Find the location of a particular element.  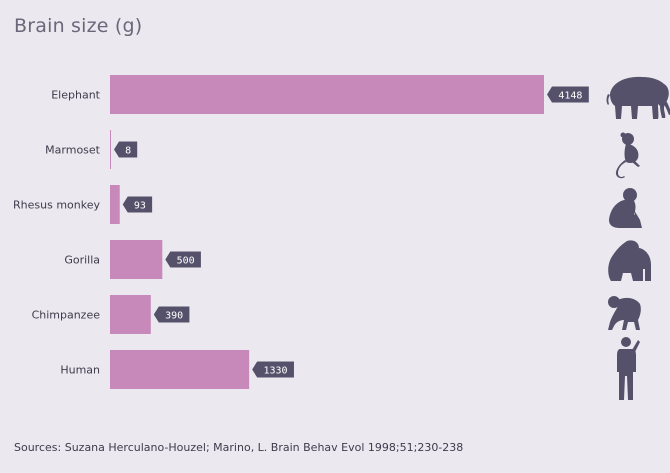

gorilla-icon is located at coordinates (629, 260).